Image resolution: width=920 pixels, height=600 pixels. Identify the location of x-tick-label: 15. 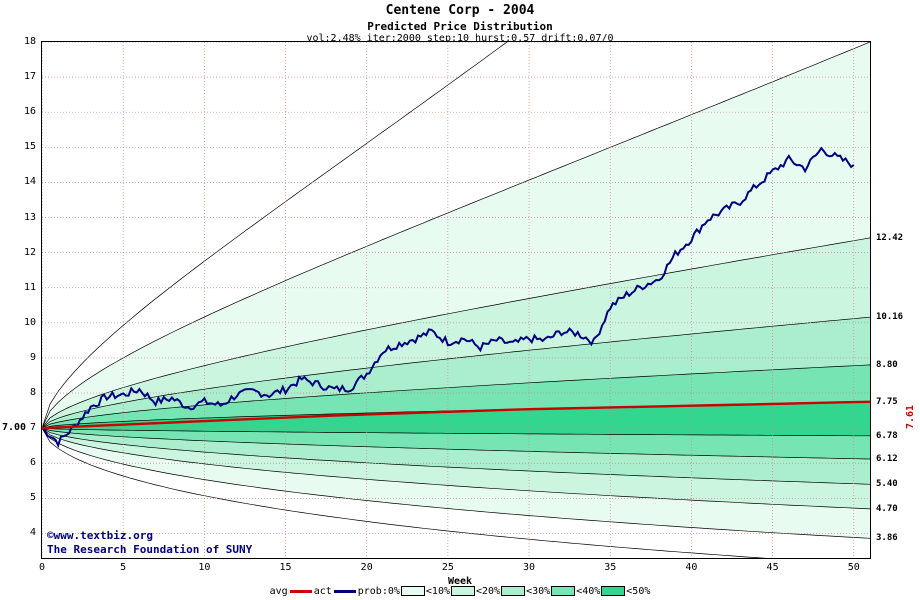
(285, 567).